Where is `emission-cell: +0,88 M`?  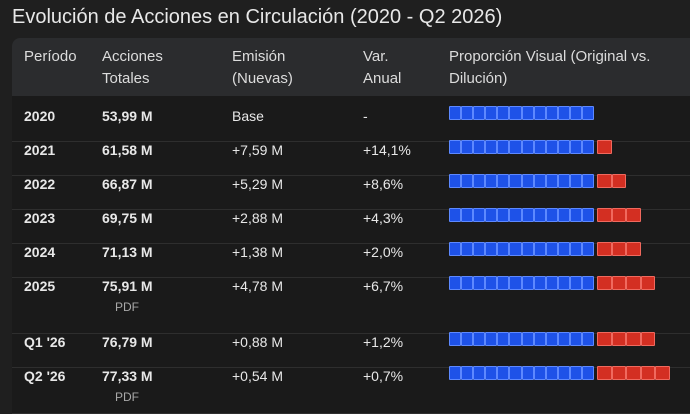
emission-cell: +0,88 M is located at coordinates (257, 342).